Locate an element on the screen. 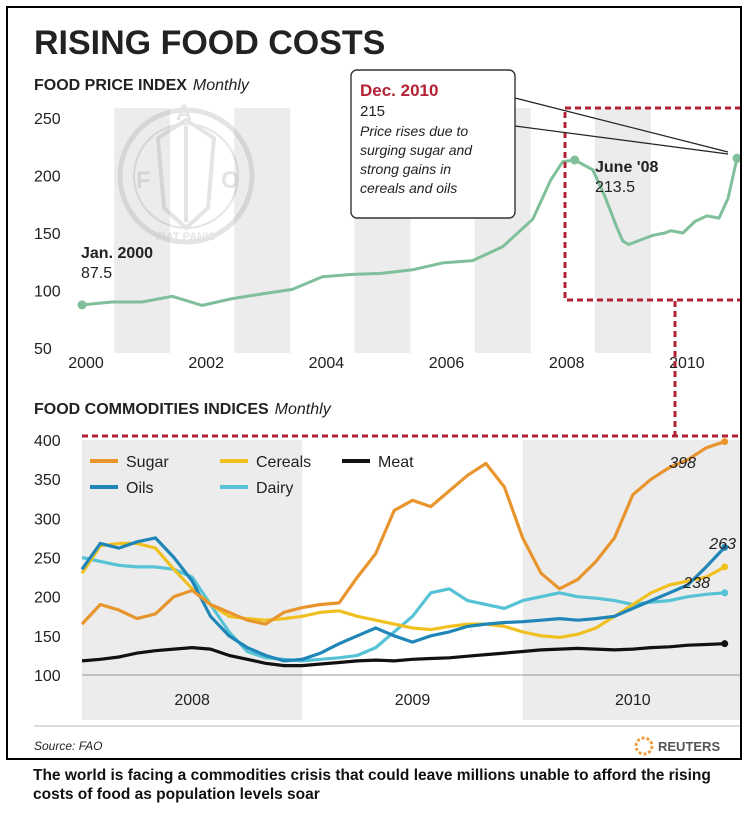 Image resolution: width=746 pixels, height=813 pixels. oils-end-point is located at coordinates (725, 547).